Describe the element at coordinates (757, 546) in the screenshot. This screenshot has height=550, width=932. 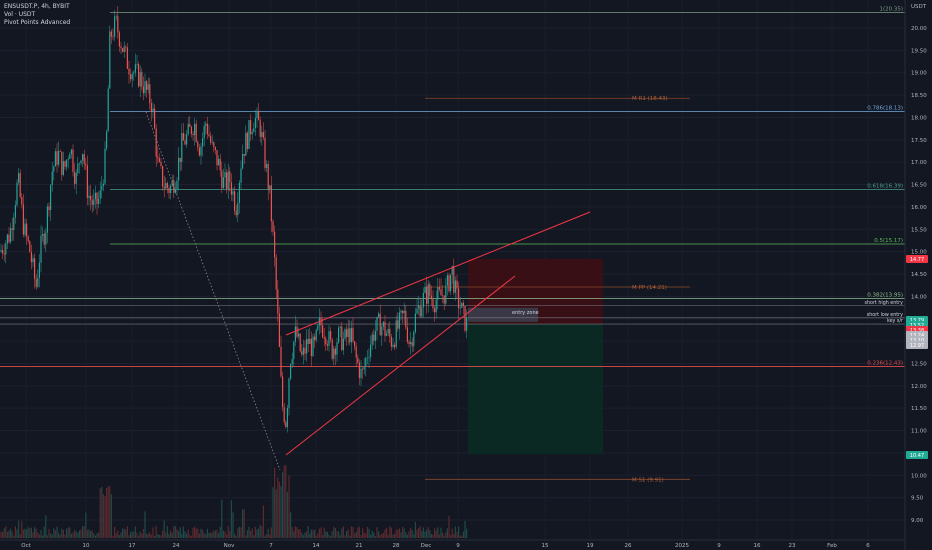
I see `x-tick-label: 16` at that location.